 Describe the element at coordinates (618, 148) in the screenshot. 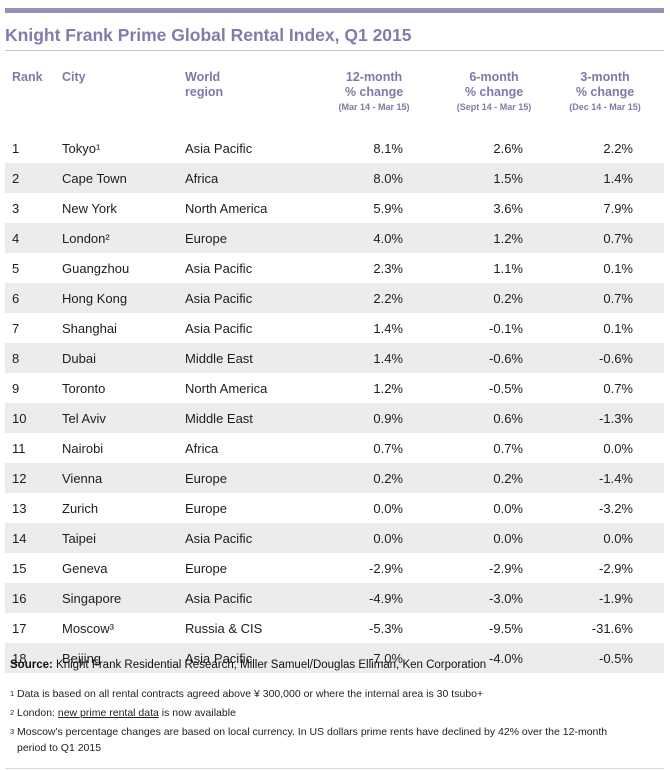

I see `change-3-month-cell: 2.2%` at that location.